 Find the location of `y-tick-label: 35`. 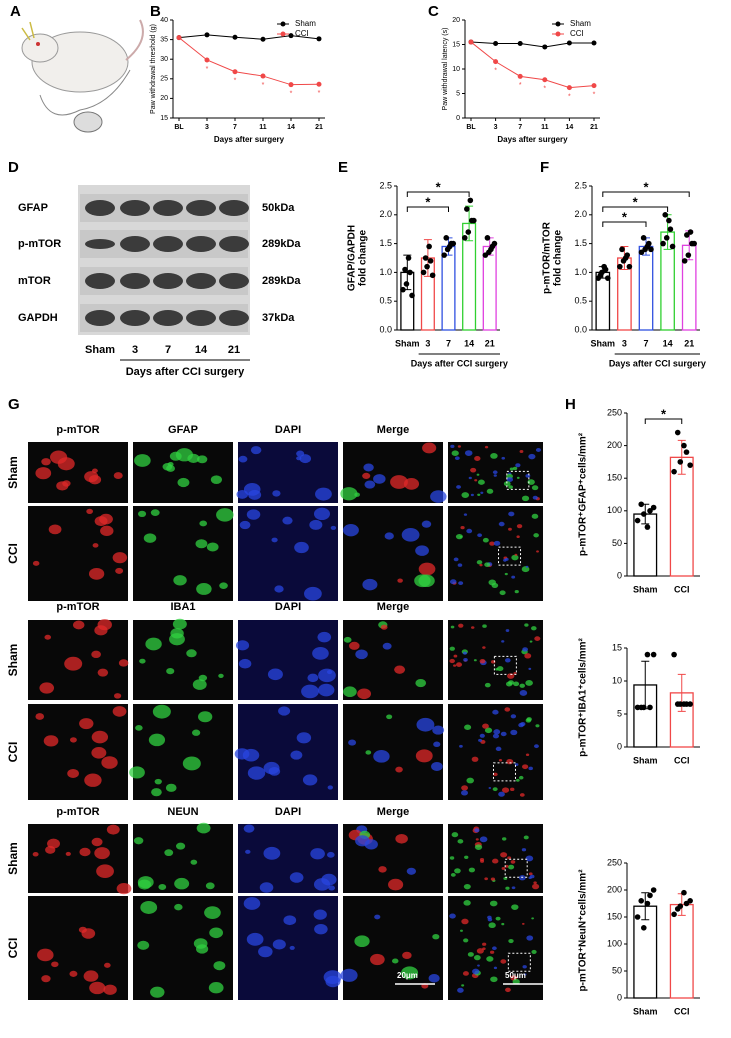

y-tick-label: 35 is located at coordinates (164, 39).